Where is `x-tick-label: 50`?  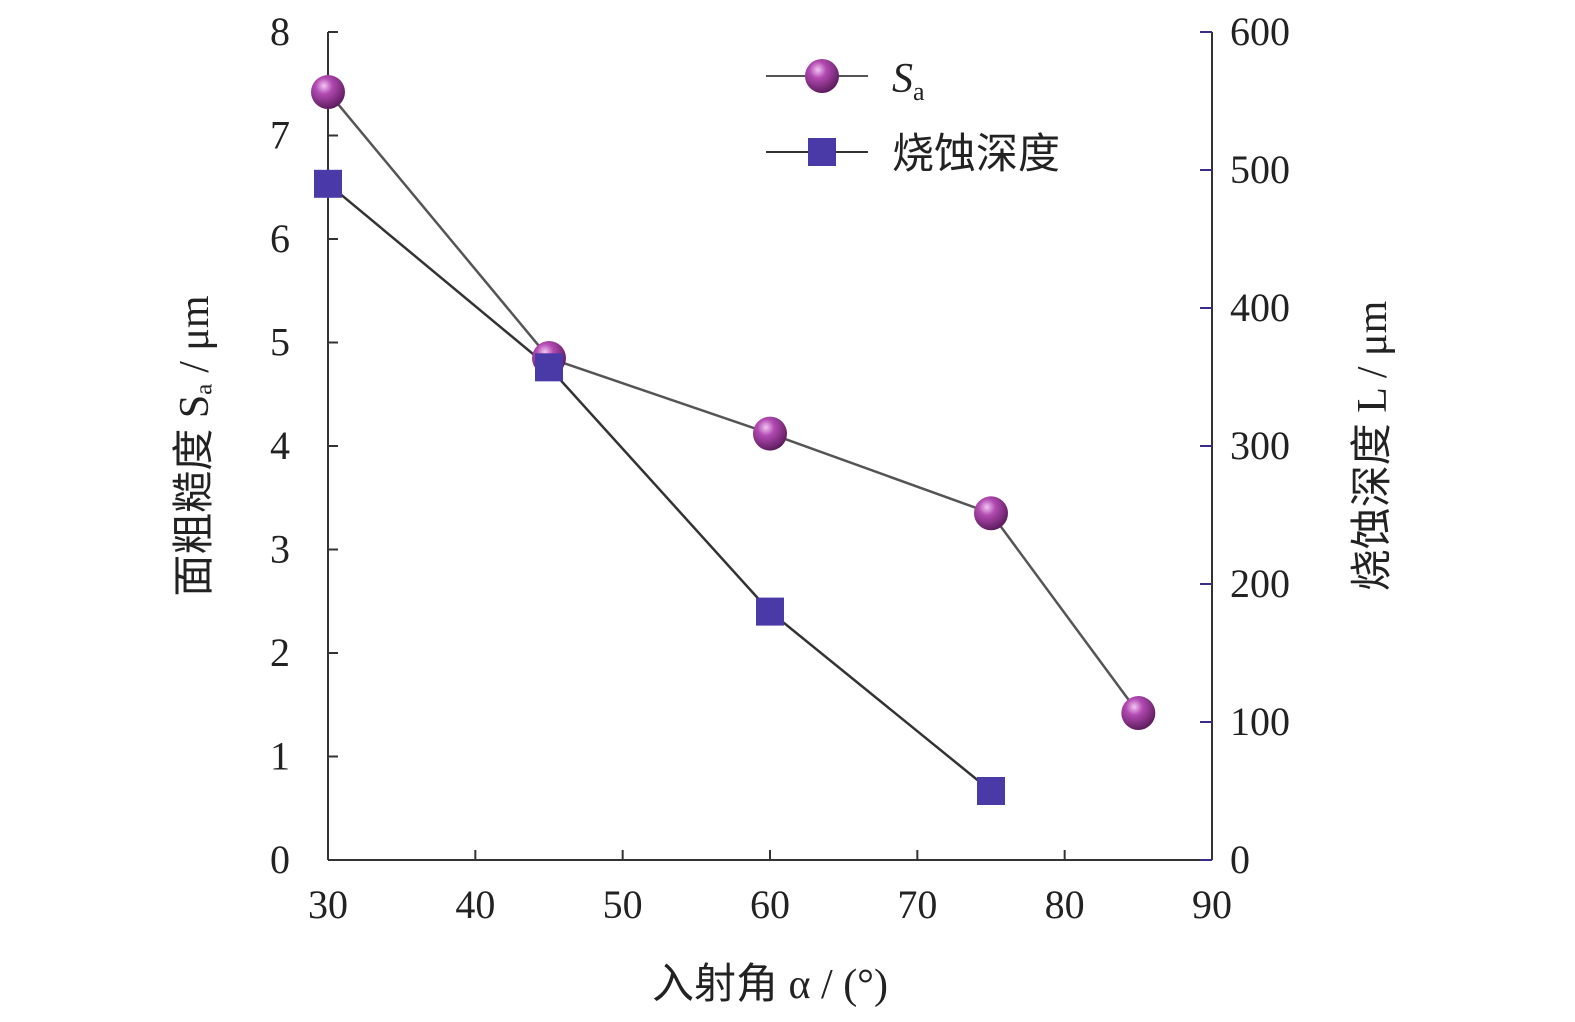
x-tick-label: 50 is located at coordinates (623, 904).